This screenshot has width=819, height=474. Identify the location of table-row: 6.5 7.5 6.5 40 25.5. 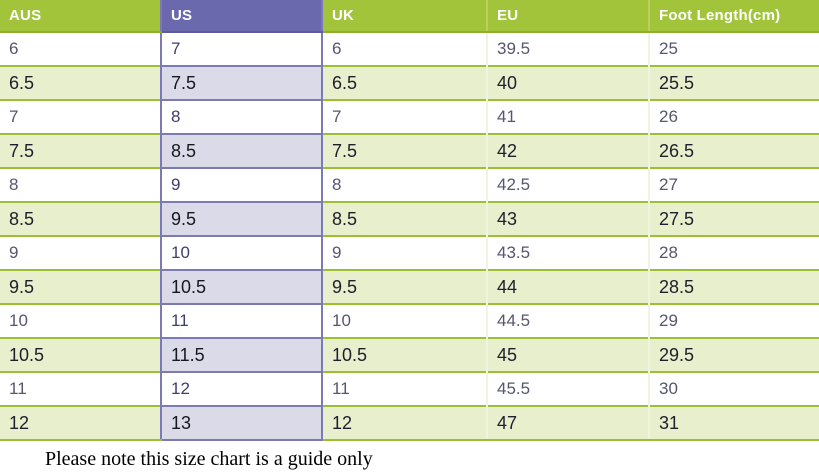
(409, 82).